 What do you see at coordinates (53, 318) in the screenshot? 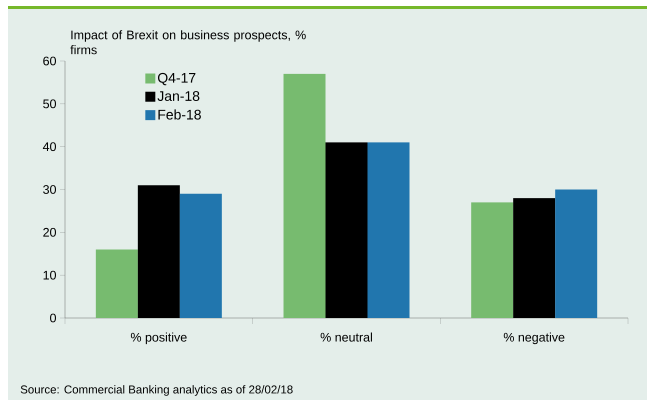
I see `y-tick-label: 0` at bounding box center [53, 318].